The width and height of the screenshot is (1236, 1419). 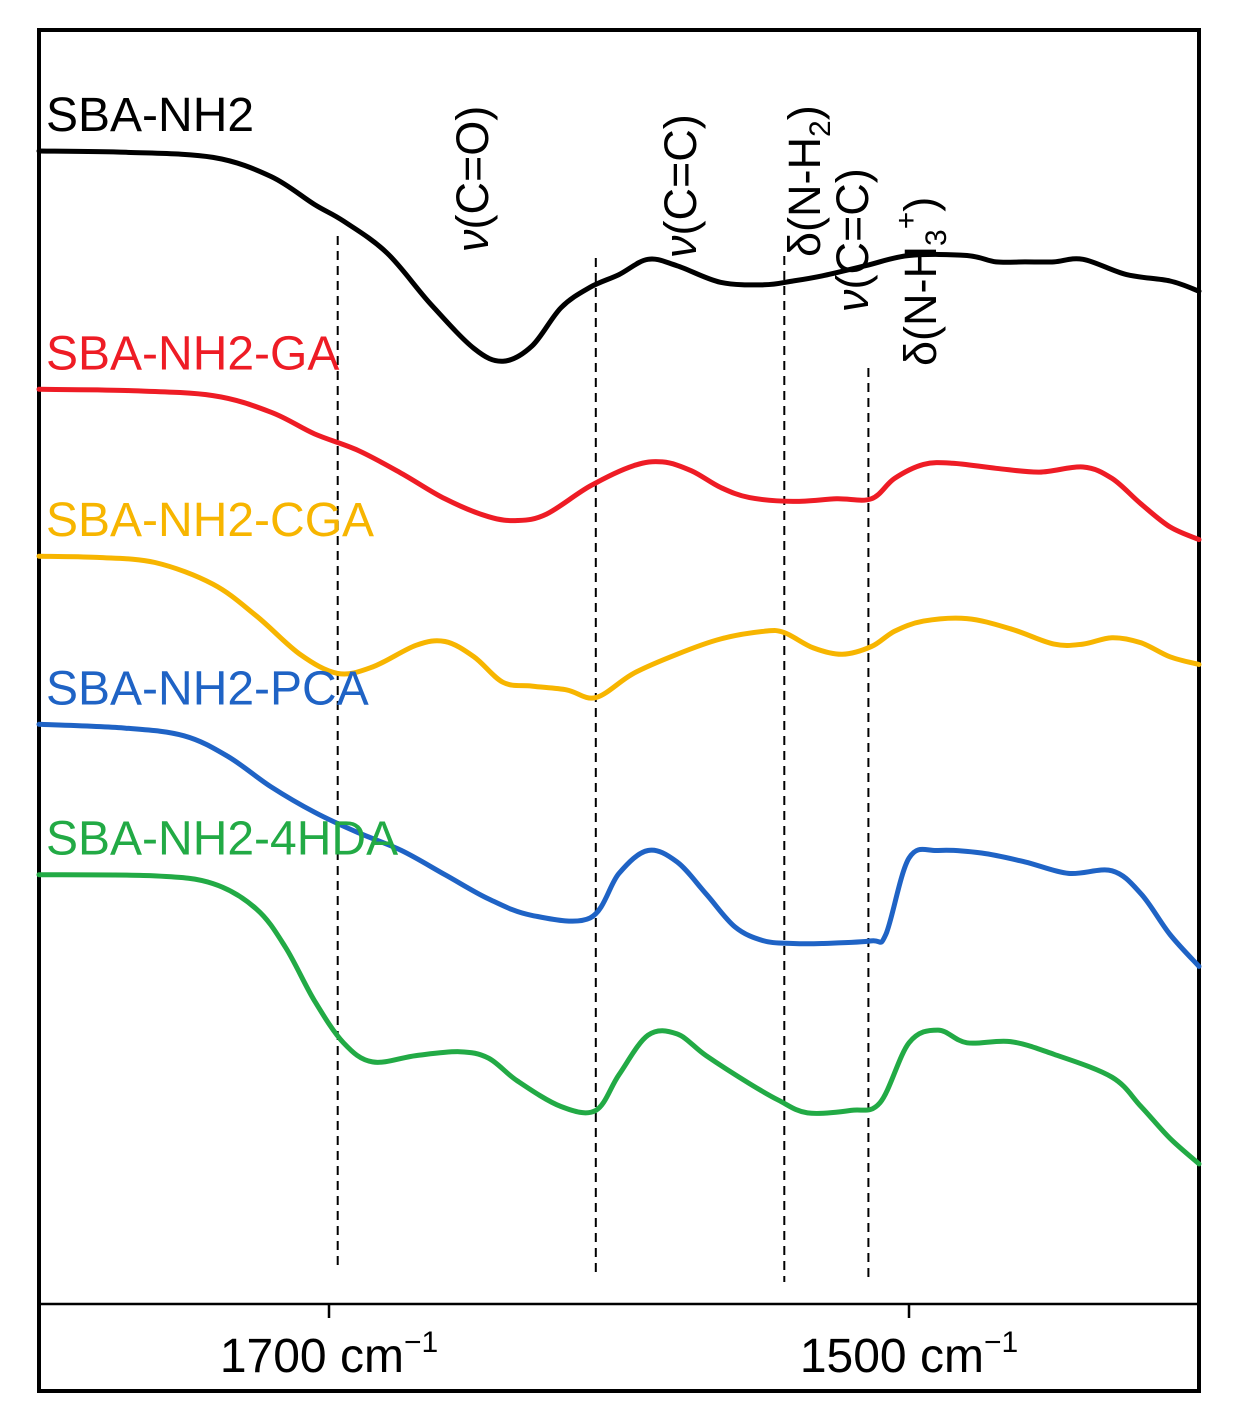 I want to click on series-line-sba-nh2-ga, so click(x=619, y=464).